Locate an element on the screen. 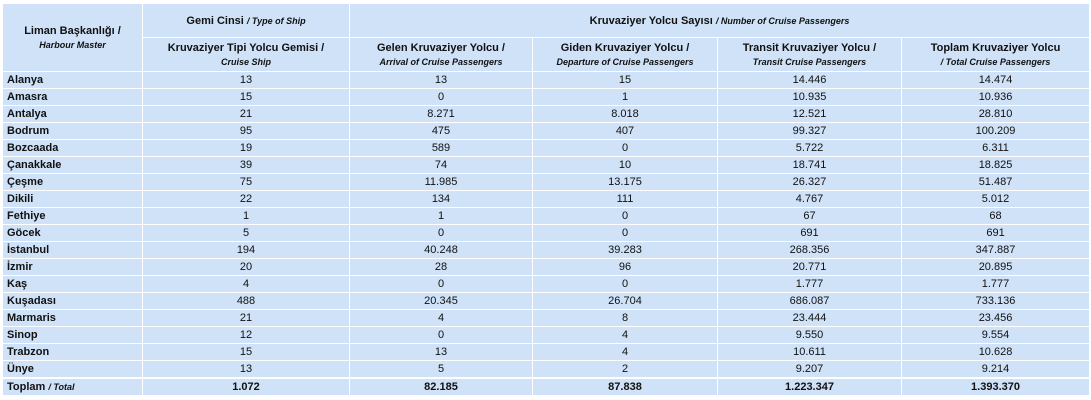 The height and width of the screenshot is (400, 1091). total-cell: 1.393.370 is located at coordinates (995, 386).